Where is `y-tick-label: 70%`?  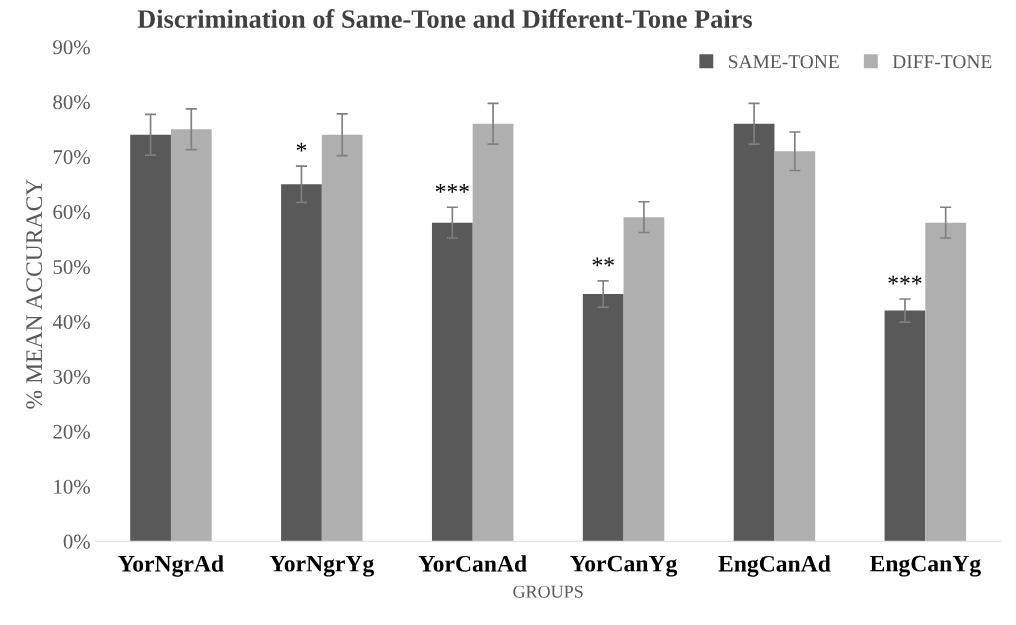 y-tick-label: 70% is located at coordinates (71, 157).